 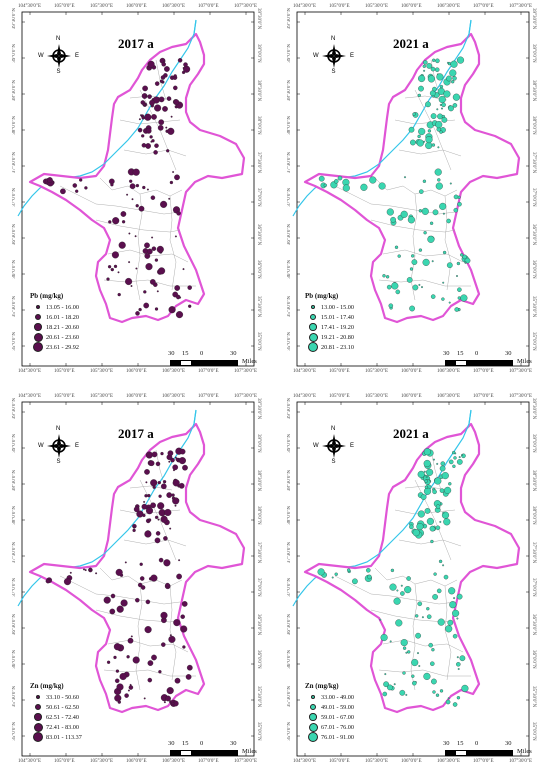 I want to click on compass-e: E, so click(x=352, y=446).